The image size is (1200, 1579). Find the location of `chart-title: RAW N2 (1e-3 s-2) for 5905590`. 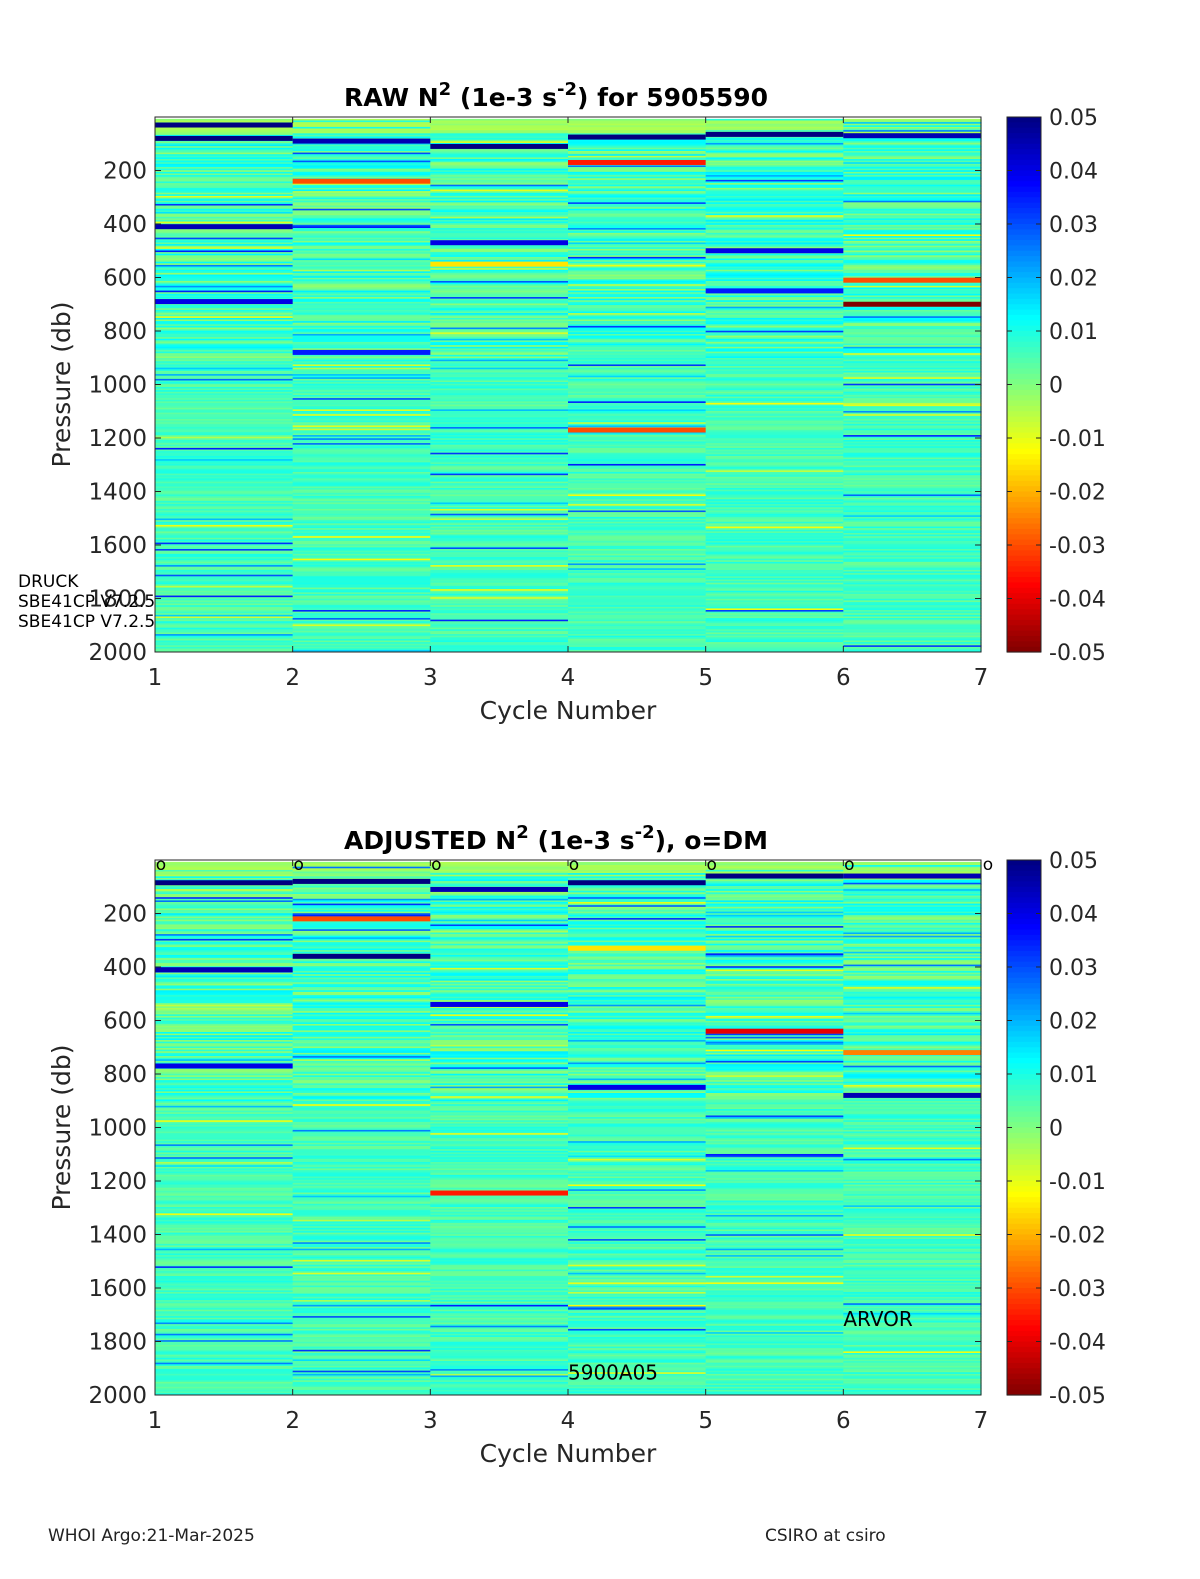

chart-title: RAW N2 (1e-3 s-2) for 5905590 is located at coordinates (556, 95).